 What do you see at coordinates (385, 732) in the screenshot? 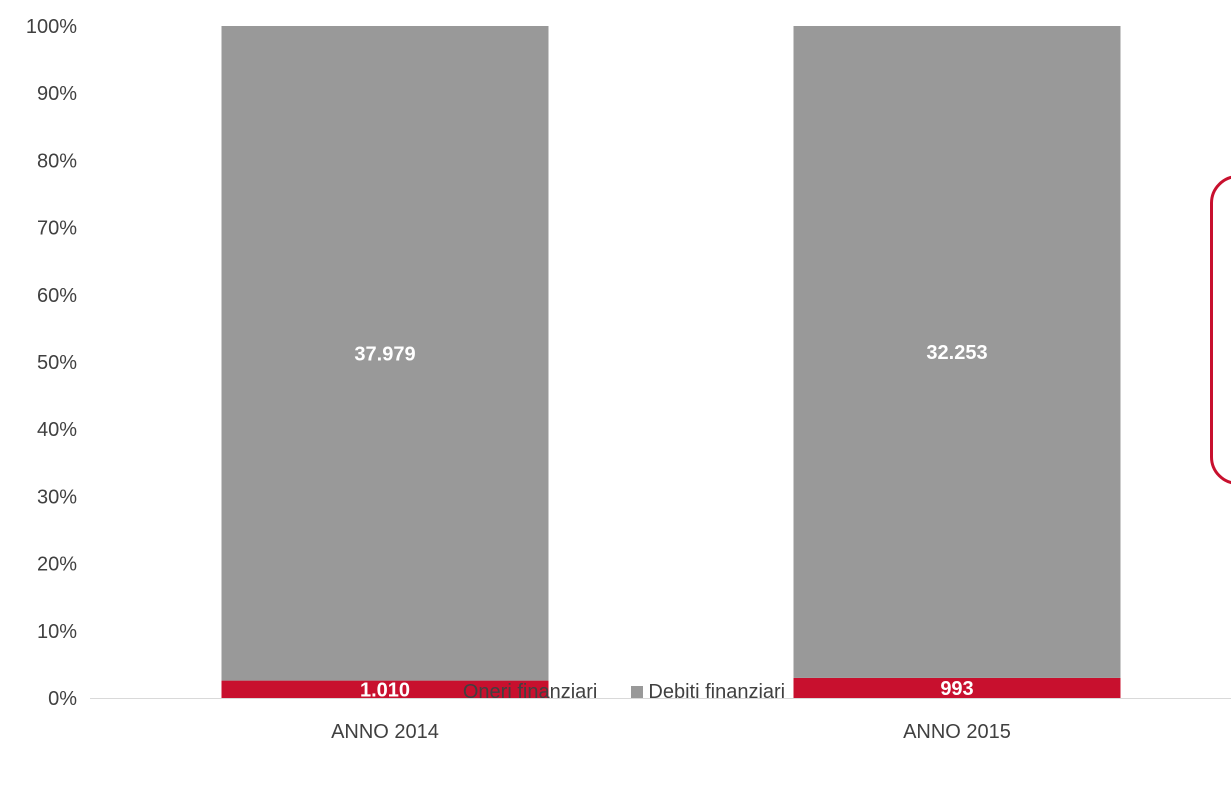
I see `x-category-label: ANNO 2014` at bounding box center [385, 732].